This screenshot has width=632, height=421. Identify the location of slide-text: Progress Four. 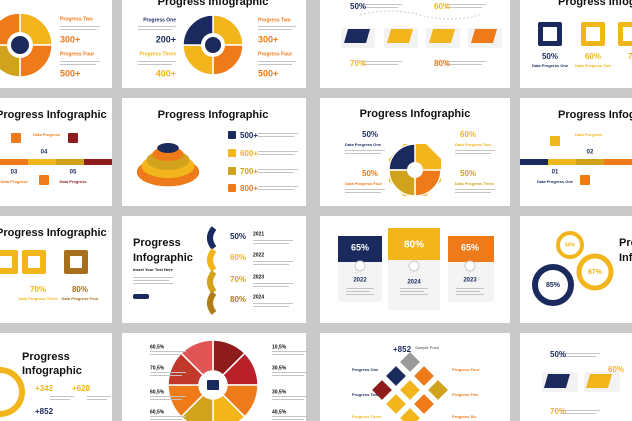
(275, 54).